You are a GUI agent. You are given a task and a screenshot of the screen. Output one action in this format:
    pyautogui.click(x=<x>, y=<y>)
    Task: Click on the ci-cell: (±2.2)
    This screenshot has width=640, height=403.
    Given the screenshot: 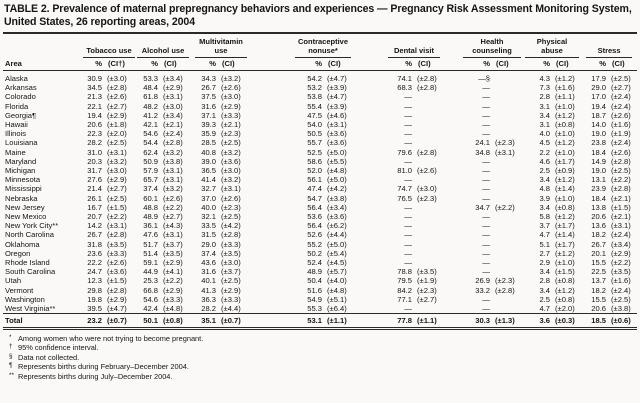 What is the action you would take?
    pyautogui.click(x=173, y=281)
    